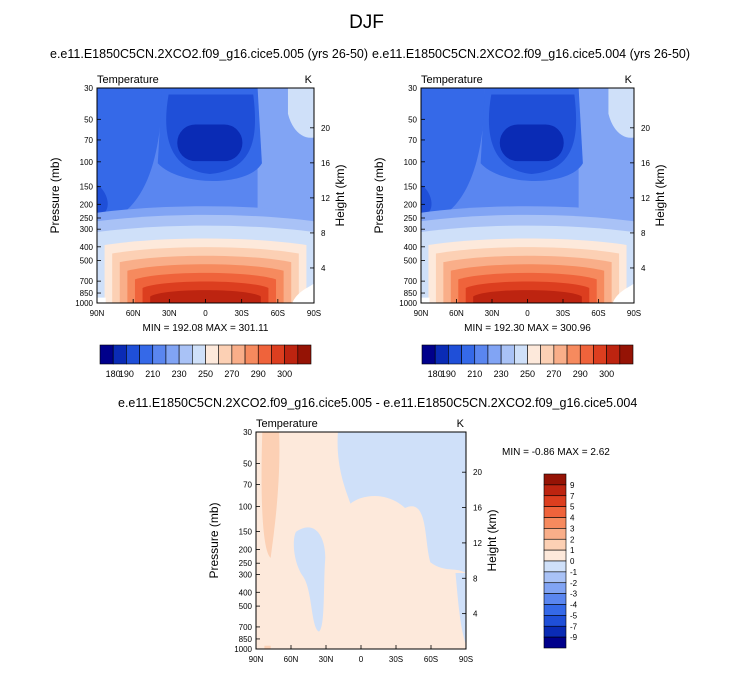  I want to click on colorbar-label: 4, so click(572, 518).